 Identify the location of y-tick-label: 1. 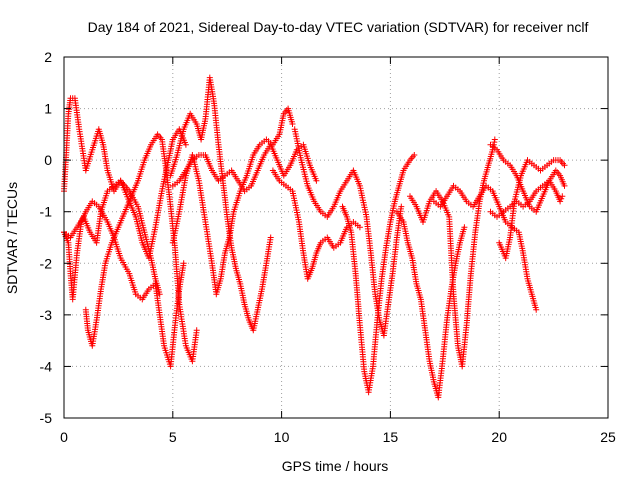
(48, 109).